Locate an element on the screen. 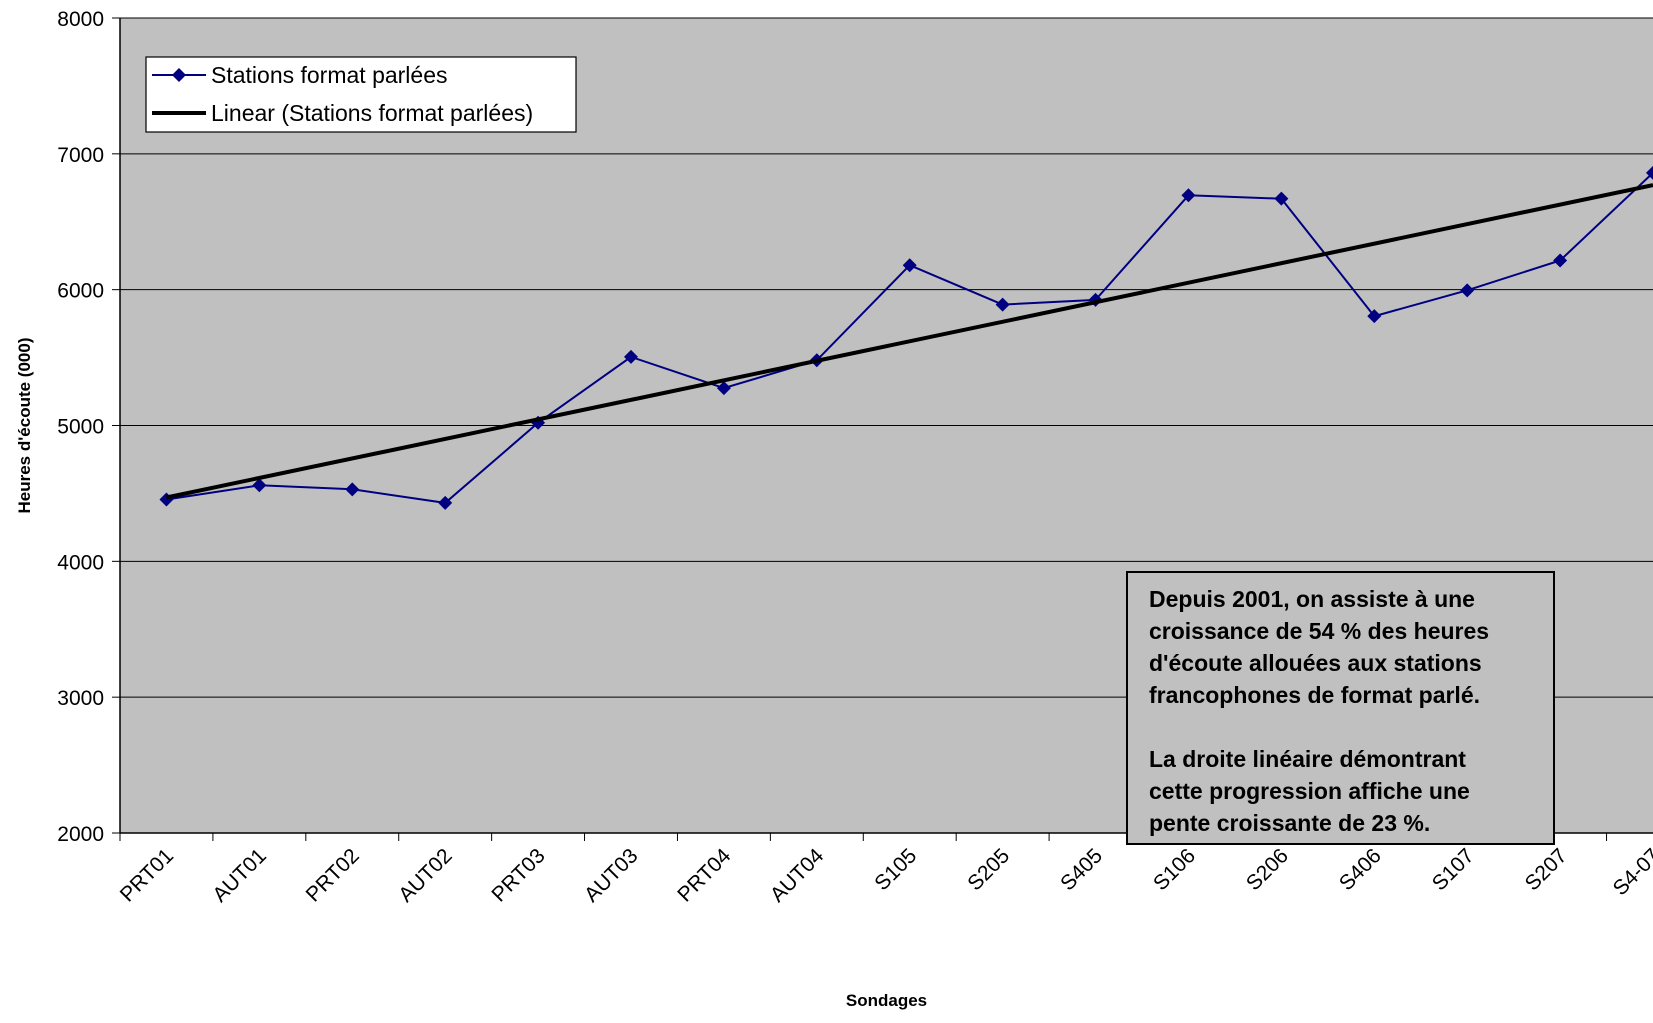 The image size is (1653, 1023). y-tick-label: 8000 is located at coordinates (80, 19).